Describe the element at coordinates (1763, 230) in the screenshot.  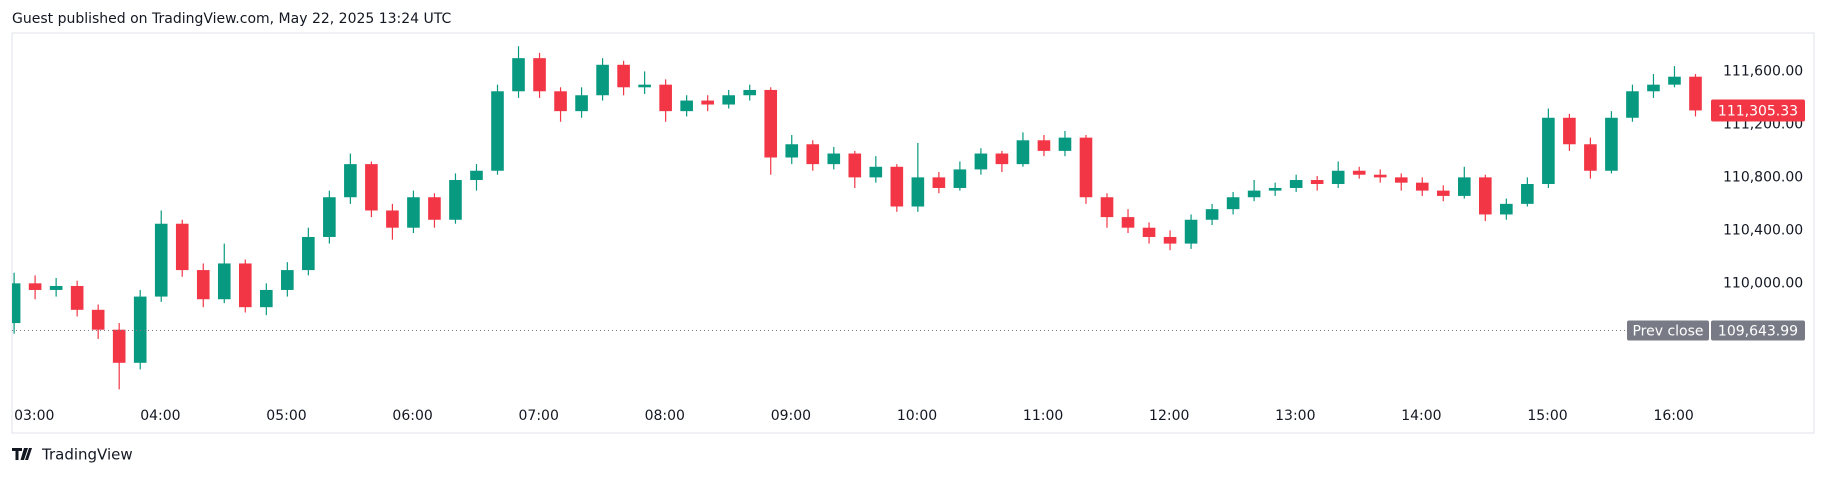
I see `y-tick-label: 110,400.00` at that location.